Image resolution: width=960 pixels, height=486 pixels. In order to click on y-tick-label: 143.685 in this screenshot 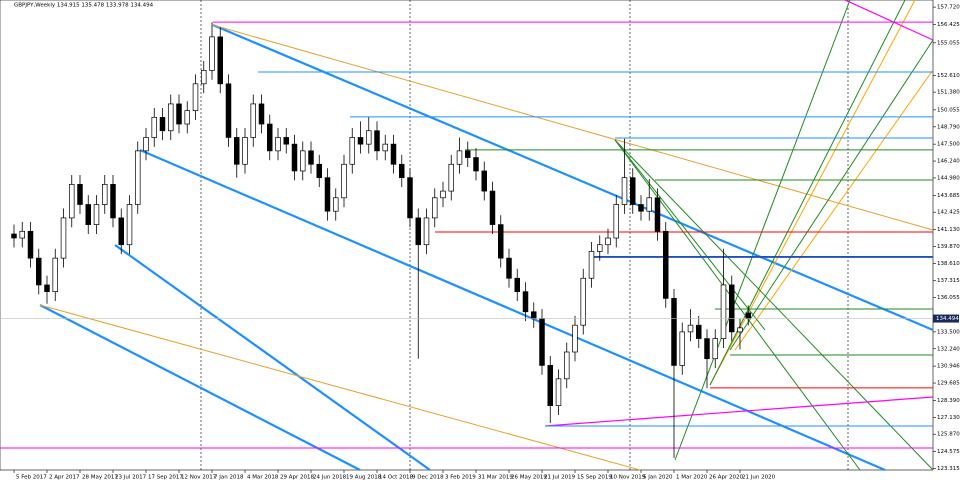, I will do `click(948, 196)`.